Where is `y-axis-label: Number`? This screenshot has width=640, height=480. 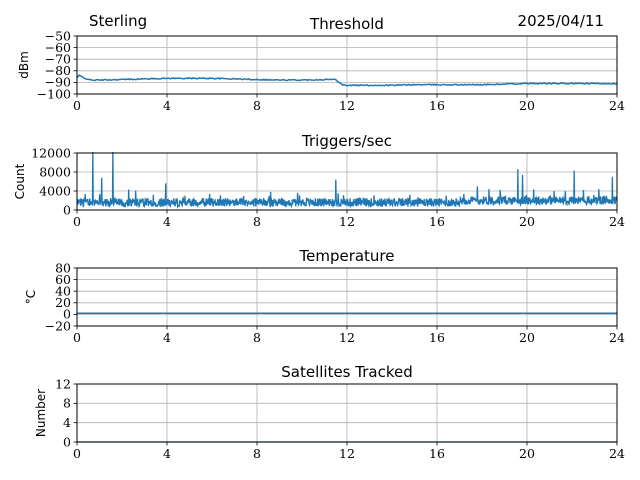
y-axis-label: Number is located at coordinates (41, 413).